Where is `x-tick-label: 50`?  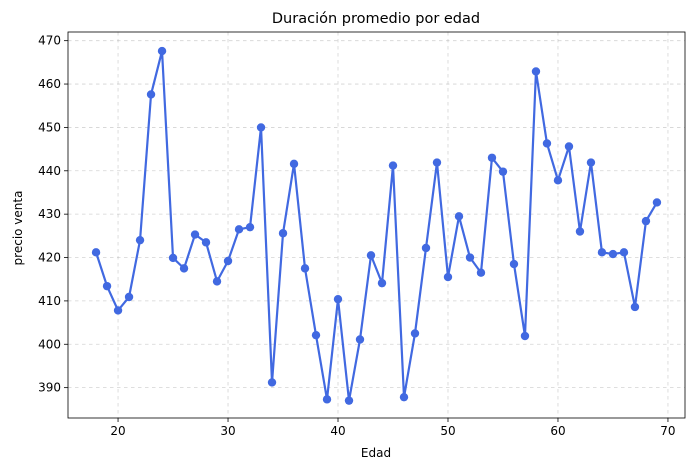
x-tick-label: 50 is located at coordinates (447, 431).